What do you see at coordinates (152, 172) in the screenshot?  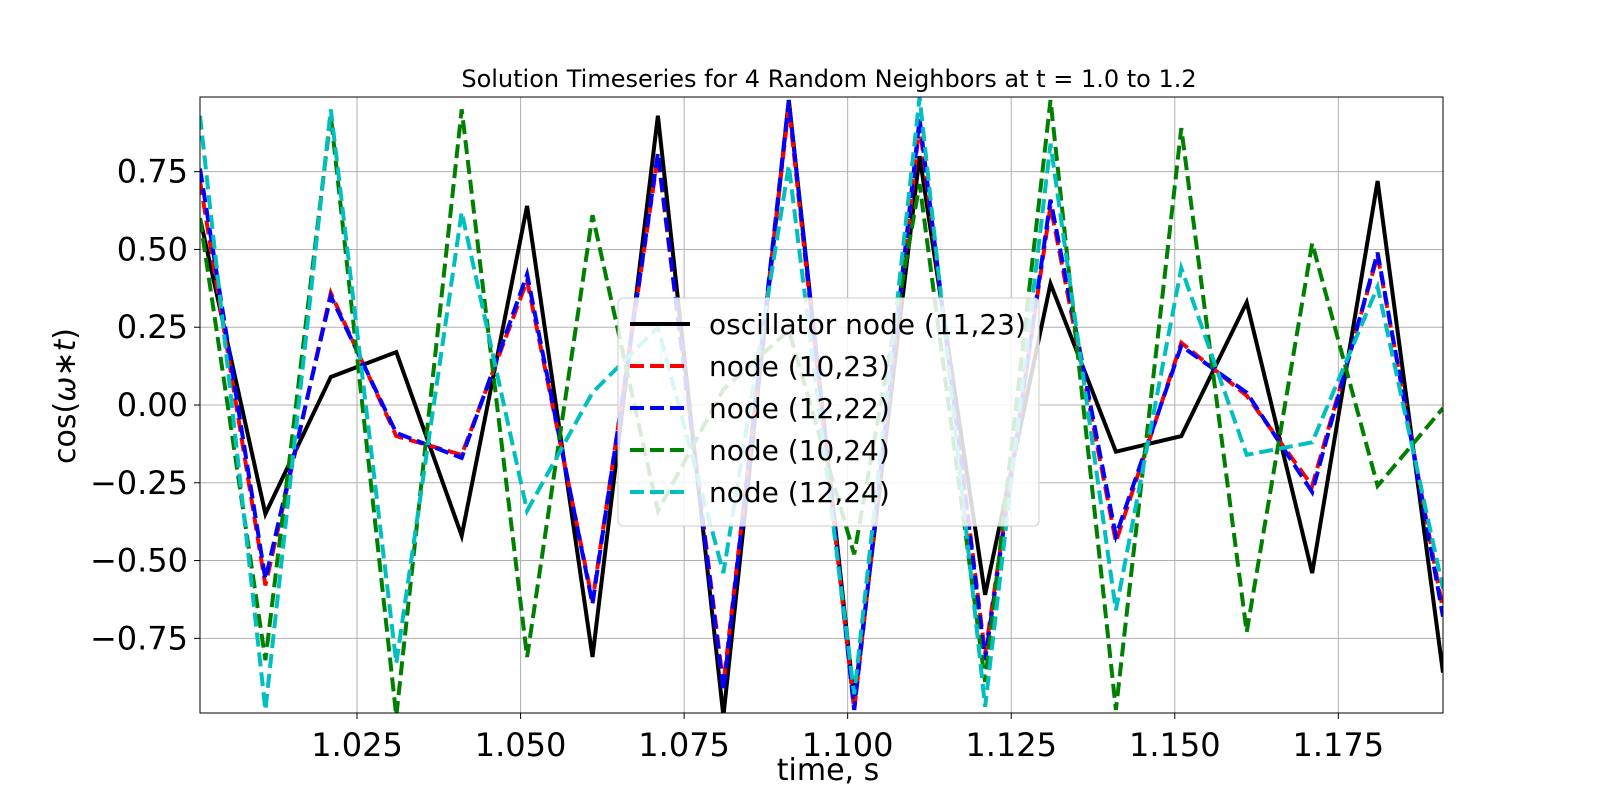 I see `y-tick-label: 0.75` at bounding box center [152, 172].